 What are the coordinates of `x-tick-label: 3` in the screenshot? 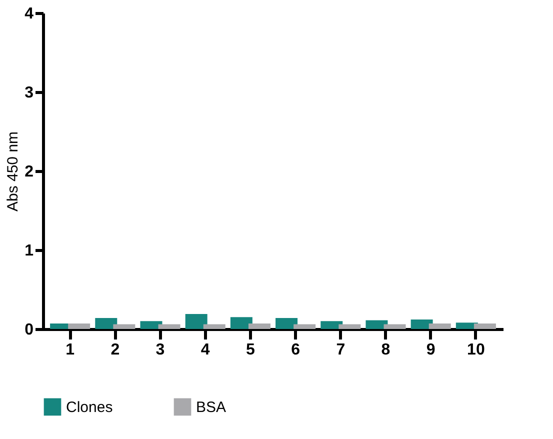 It's located at (160, 350).